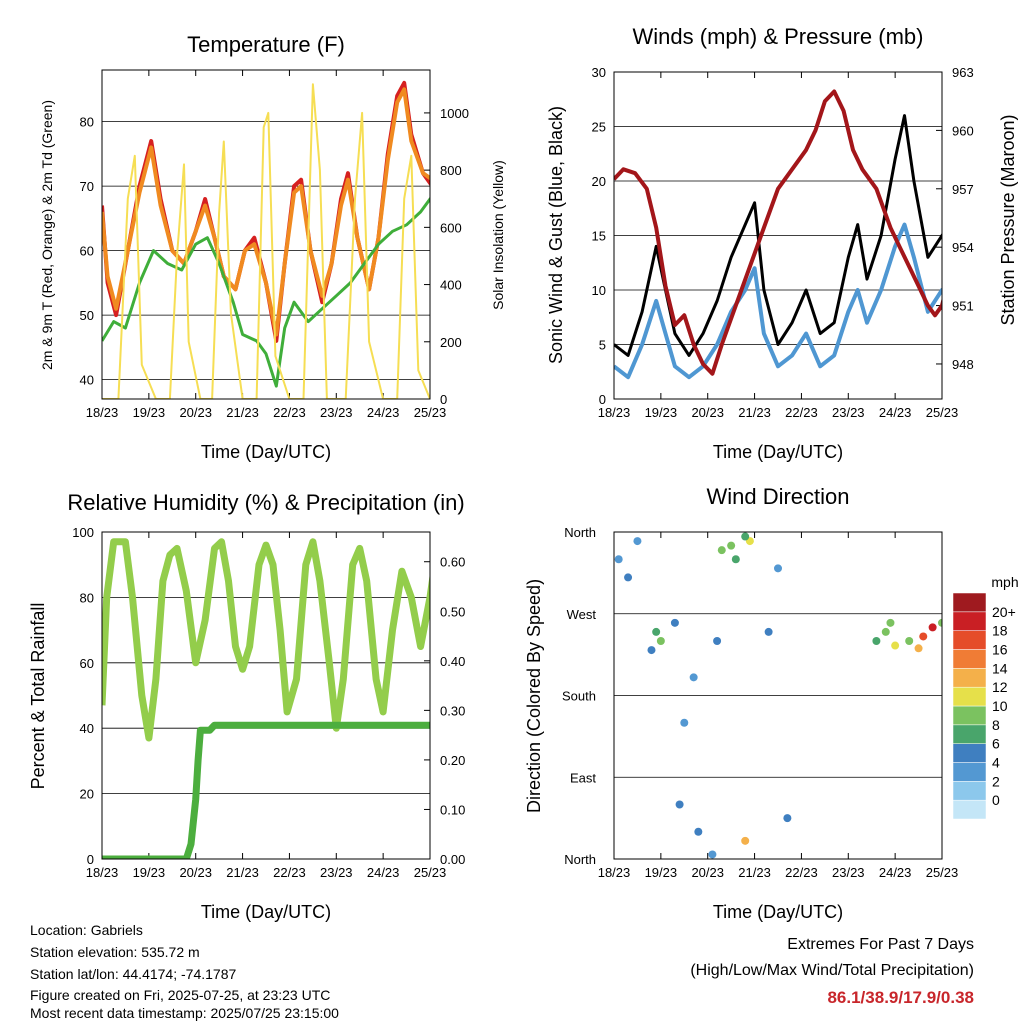  Describe the element at coordinates (498, 235) in the screenshot. I see `temperature-ylabel-right: Solar Insolation (Yellow)` at that location.